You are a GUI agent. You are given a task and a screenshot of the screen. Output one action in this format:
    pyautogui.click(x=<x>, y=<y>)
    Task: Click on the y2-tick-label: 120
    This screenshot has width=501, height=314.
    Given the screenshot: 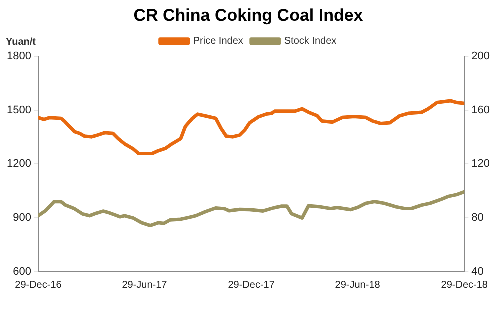 What is the action you would take?
    pyautogui.click(x=481, y=164)
    